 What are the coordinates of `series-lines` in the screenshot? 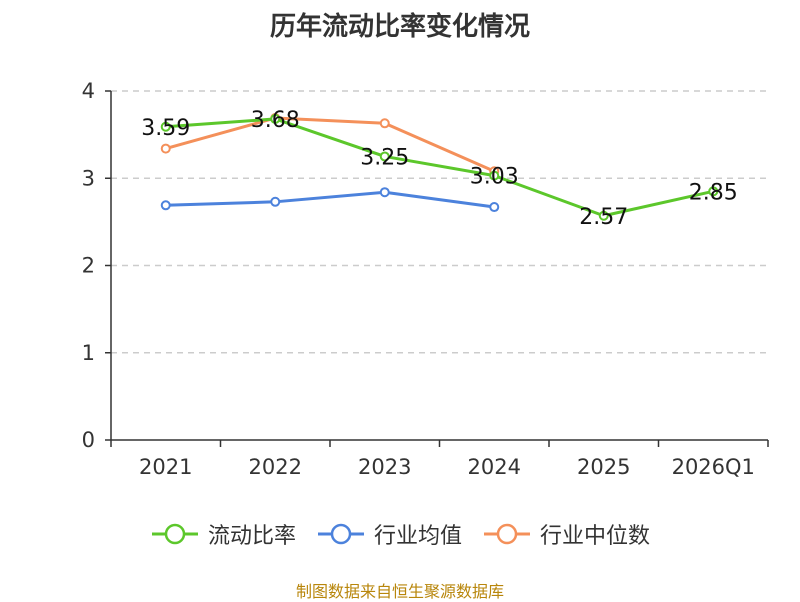 It's located at (439, 167).